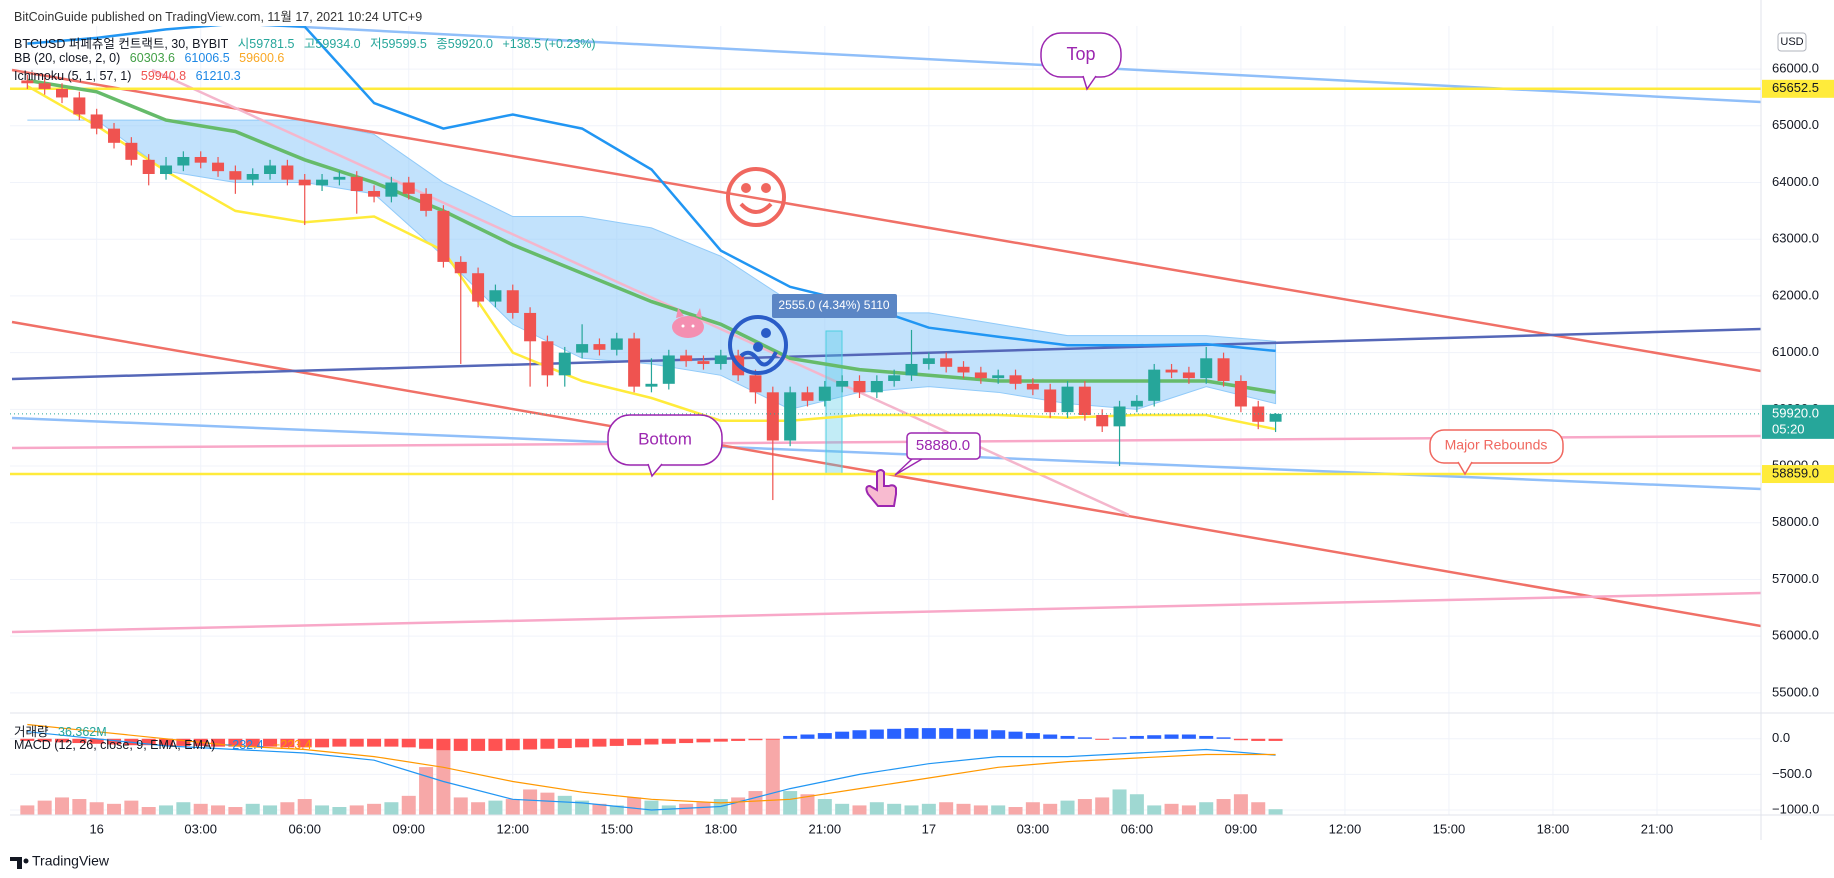 This screenshot has height=878, width=1834. What do you see at coordinates (1795, 124) in the screenshot?
I see `y-tick-label: 65000.0` at bounding box center [1795, 124].